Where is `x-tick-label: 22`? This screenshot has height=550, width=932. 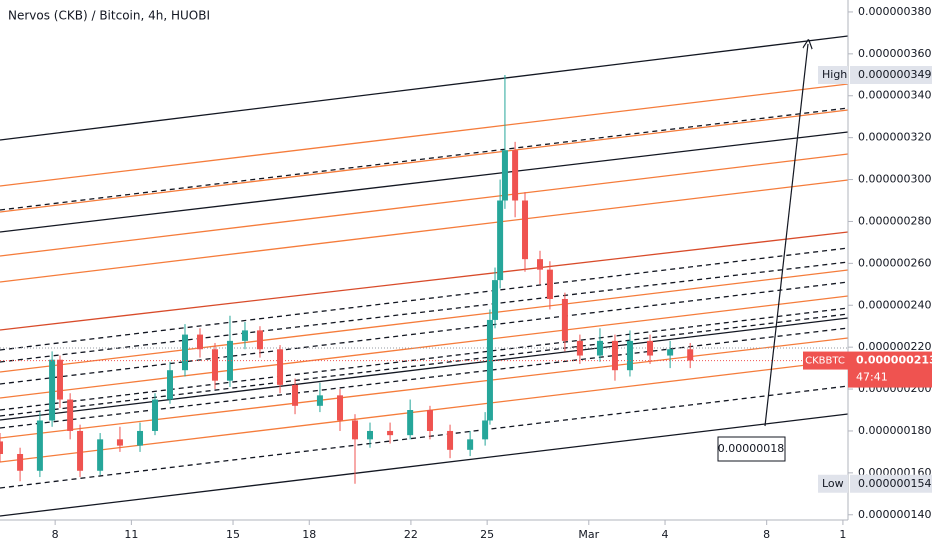
x-tick-label: 22 is located at coordinates (411, 534).